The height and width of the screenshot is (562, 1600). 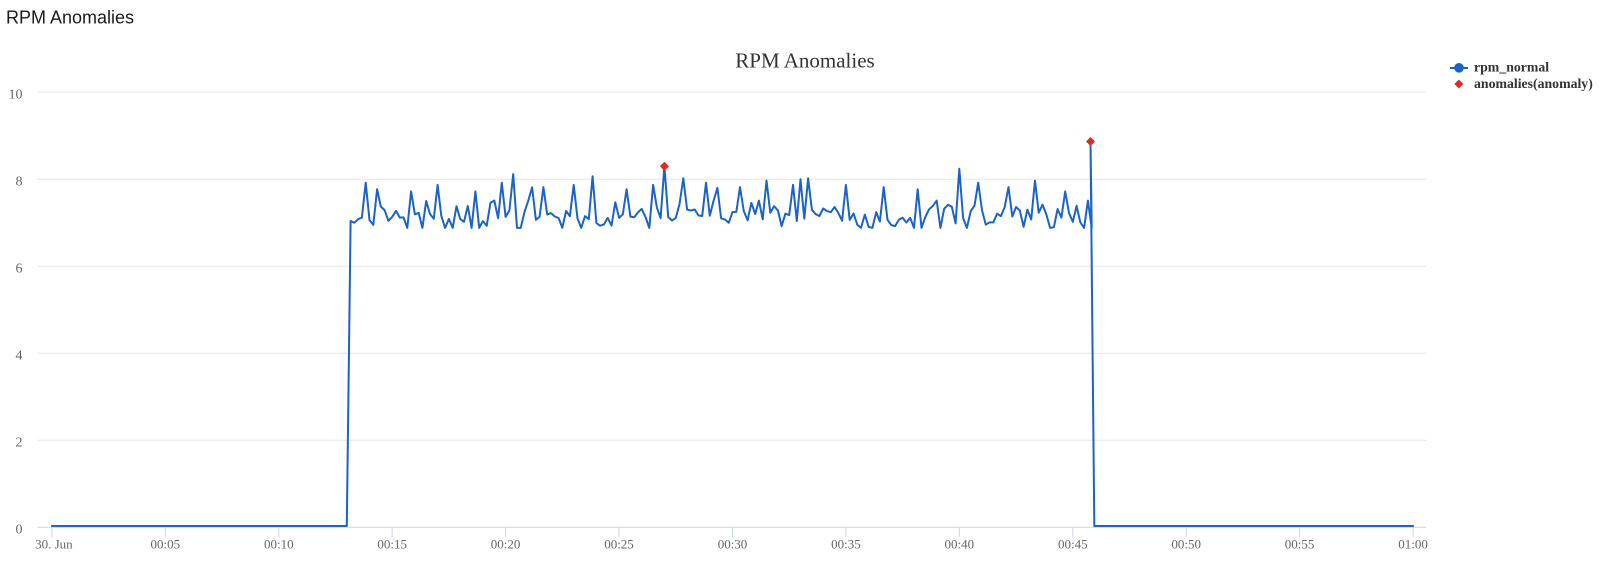 What do you see at coordinates (1300, 544) in the screenshot?
I see `svg-text: 00:55` at bounding box center [1300, 544].